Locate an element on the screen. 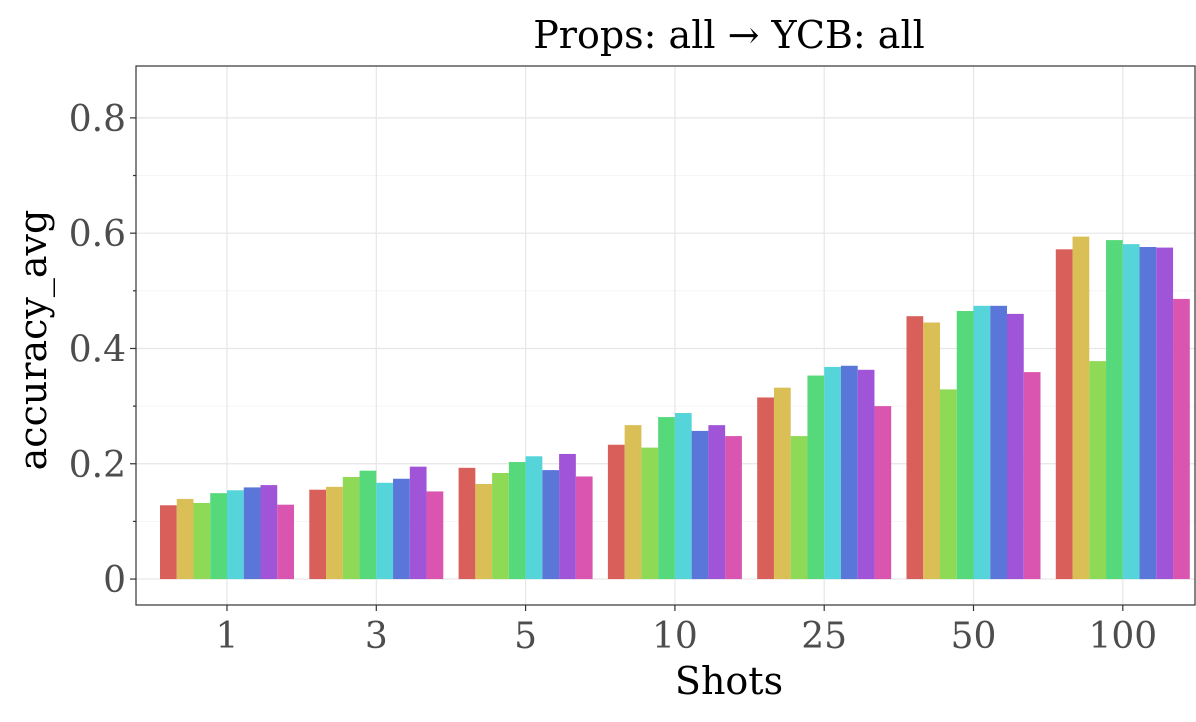  x-tick-label: 10 is located at coordinates (675, 636).